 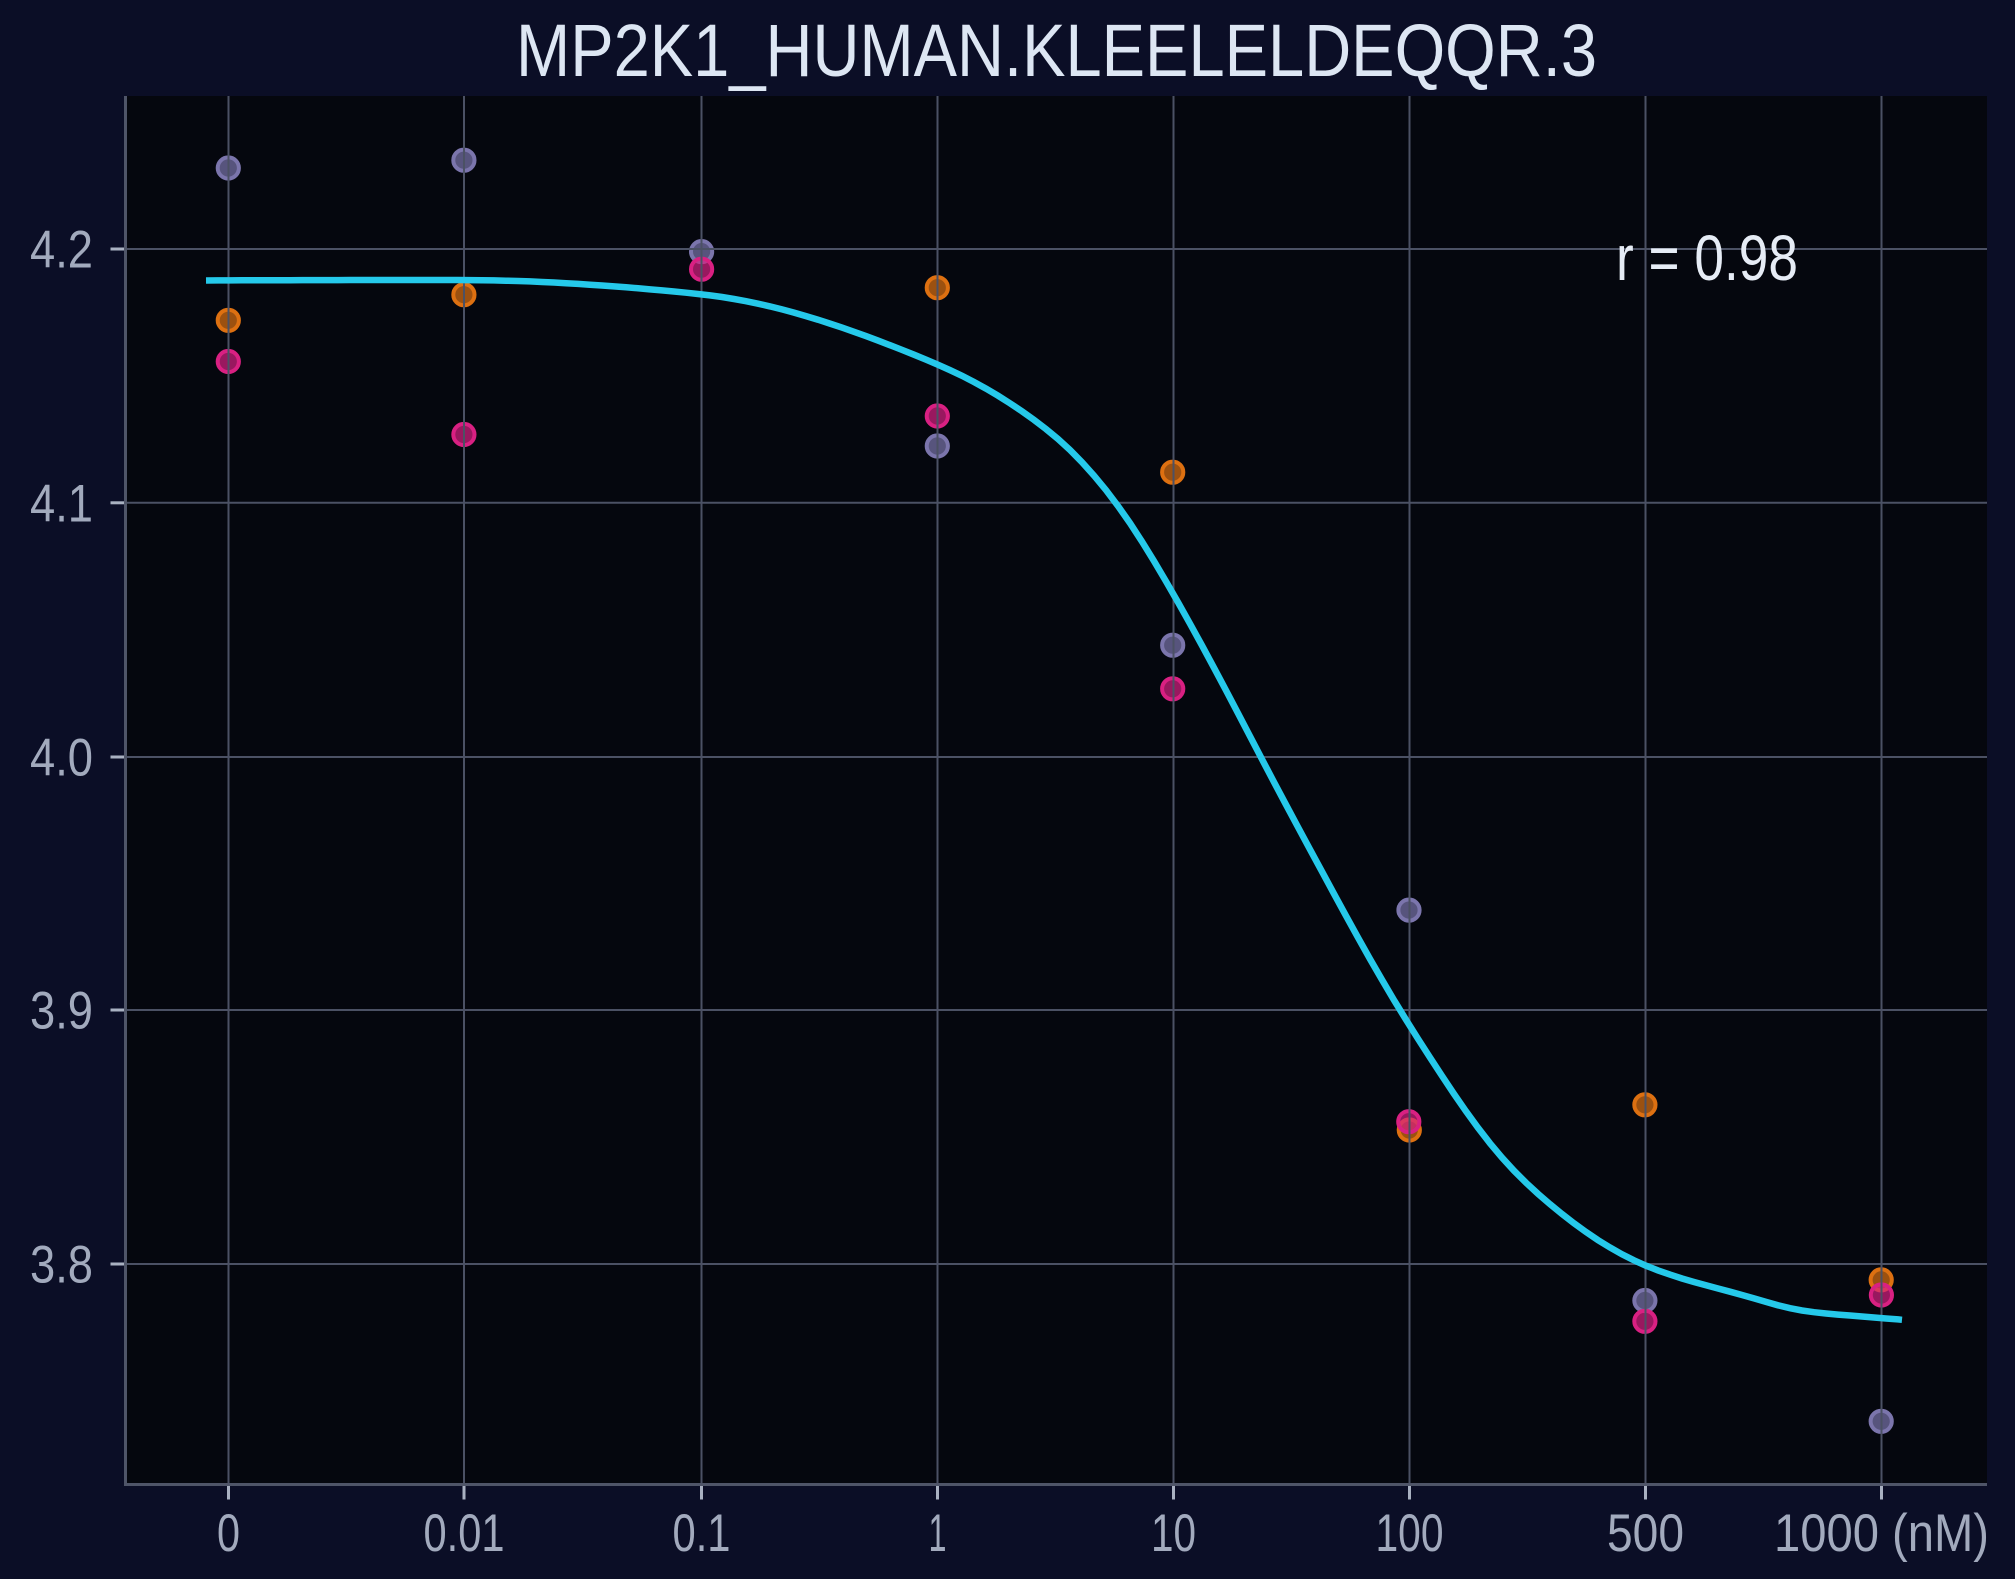 What do you see at coordinates (1707, 258) in the screenshot?
I see `svg-text: r = 0.98` at bounding box center [1707, 258].